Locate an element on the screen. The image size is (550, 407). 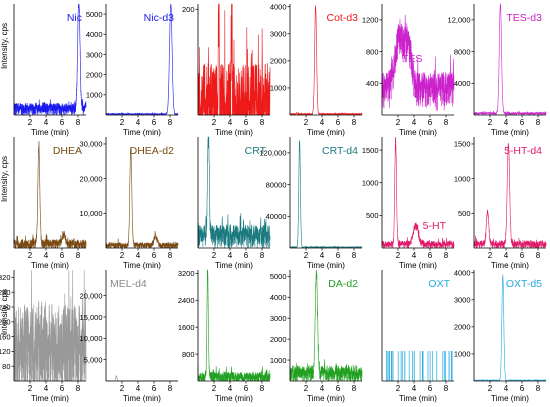
chart-panel-6: 2 4 6 8 Time (min) Intensity, cps DHEA is located at coordinates (43, 203).